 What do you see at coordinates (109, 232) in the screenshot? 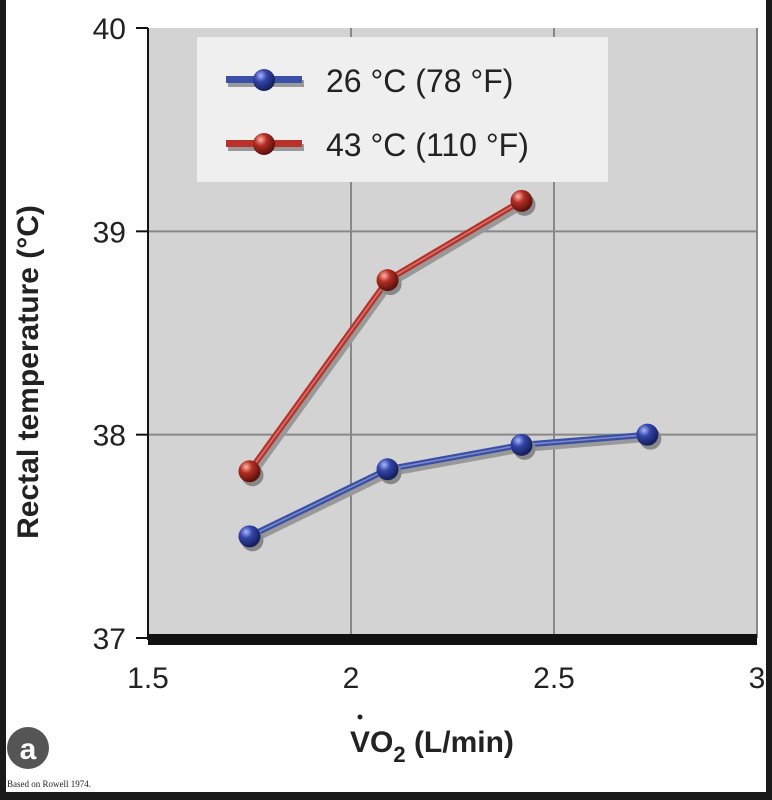
I see `y-tick-label: 39` at bounding box center [109, 232].